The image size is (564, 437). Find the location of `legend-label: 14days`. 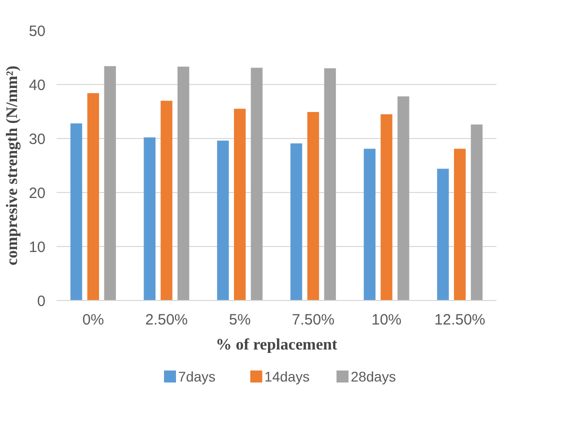

legend-label: 14days is located at coordinates (287, 376).